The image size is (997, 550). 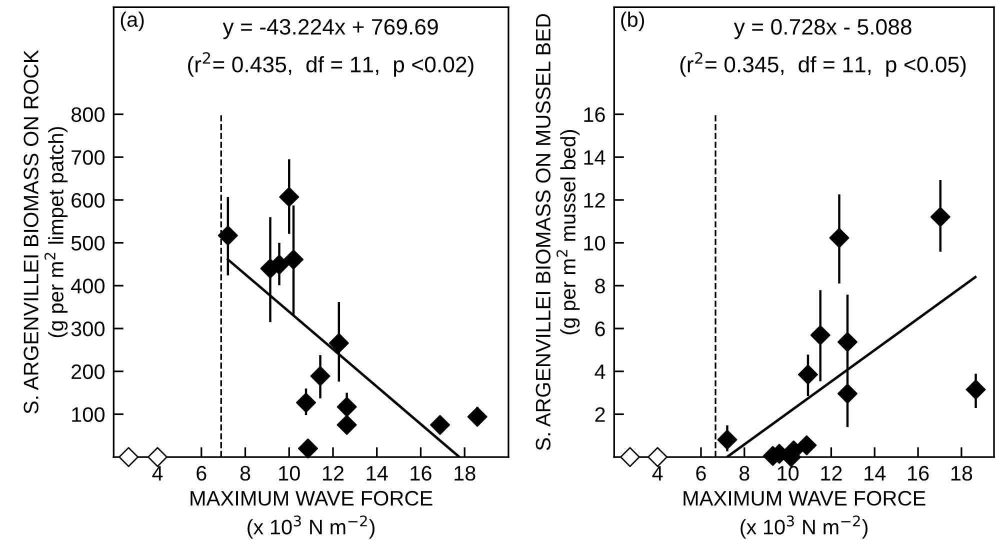 I want to click on y-tick-label: 500, so click(x=88, y=243).